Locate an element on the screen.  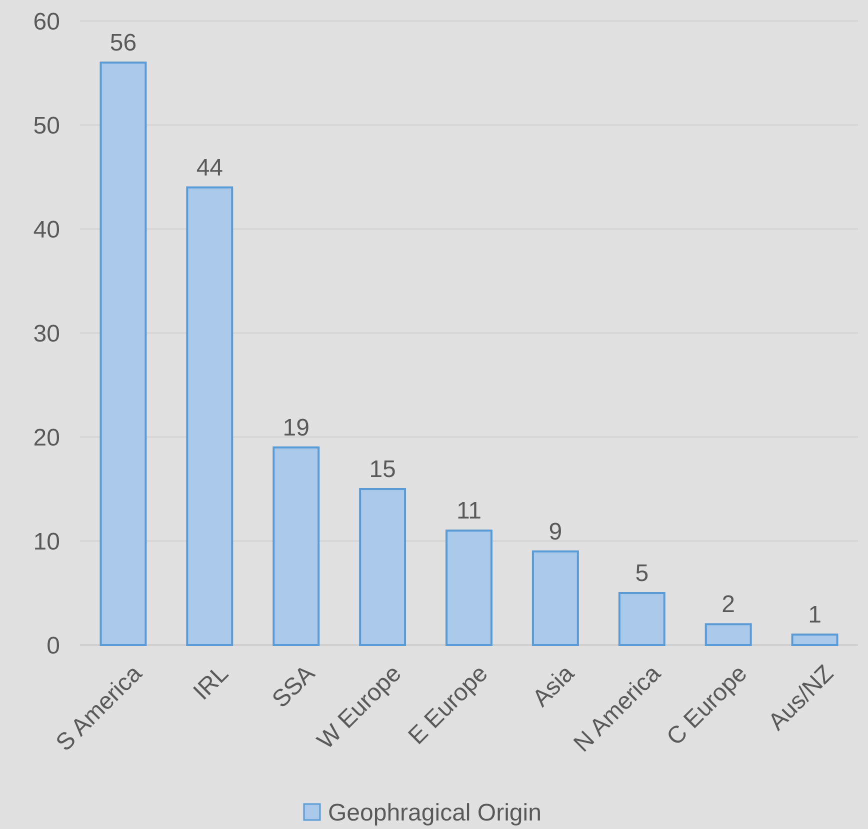
x-tick-label: SSA is located at coordinates (293, 687).